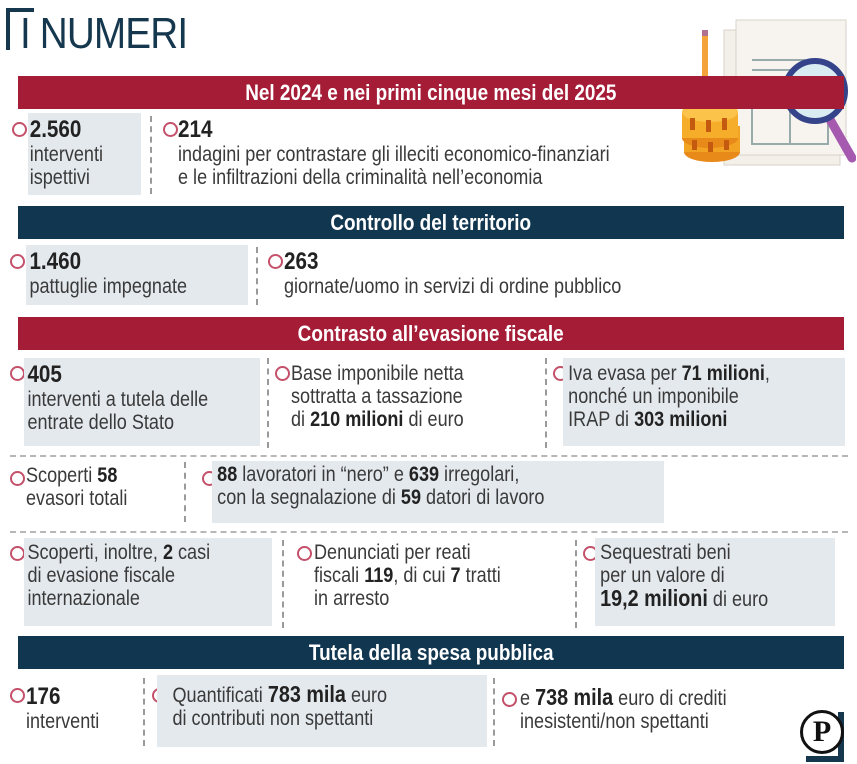 The height and width of the screenshot is (764, 857). What do you see at coordinates (137, 275) in the screenshot?
I see `stat-pattuglie: 1.460 pattuglie impegnate` at bounding box center [137, 275].